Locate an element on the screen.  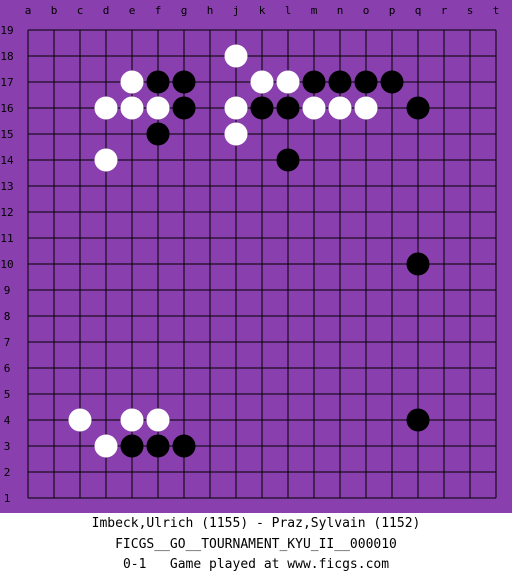
column-label: d is located at coordinates (106, 10).